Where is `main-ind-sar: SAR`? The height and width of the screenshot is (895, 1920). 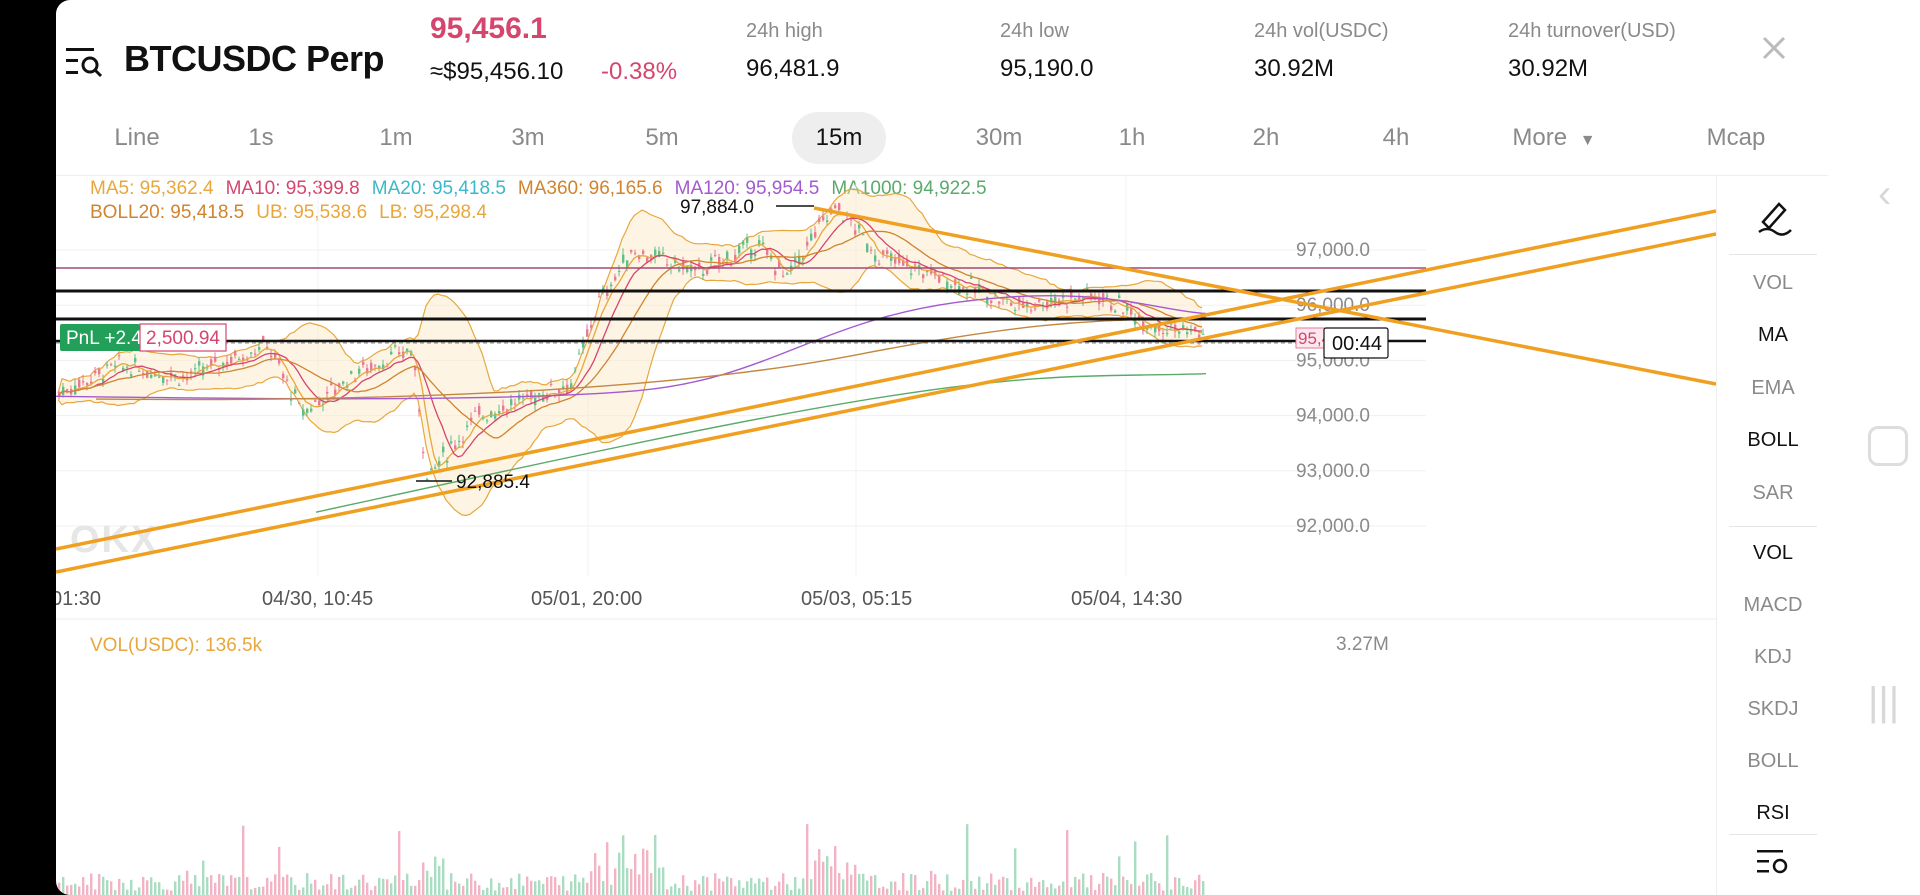
main-ind-sar: SAR is located at coordinates (1773, 493).